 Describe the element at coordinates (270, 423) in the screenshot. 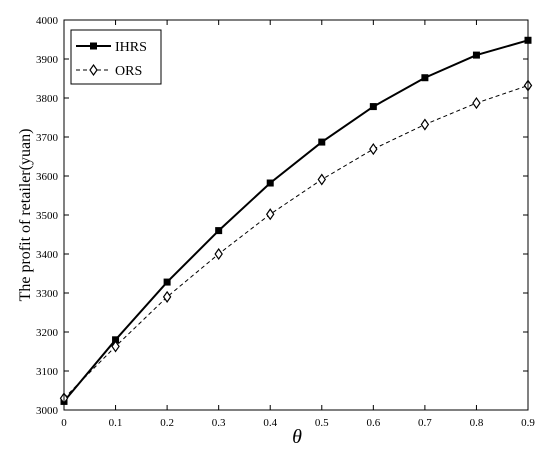

I see `x-tick-label: 0.4` at that location.